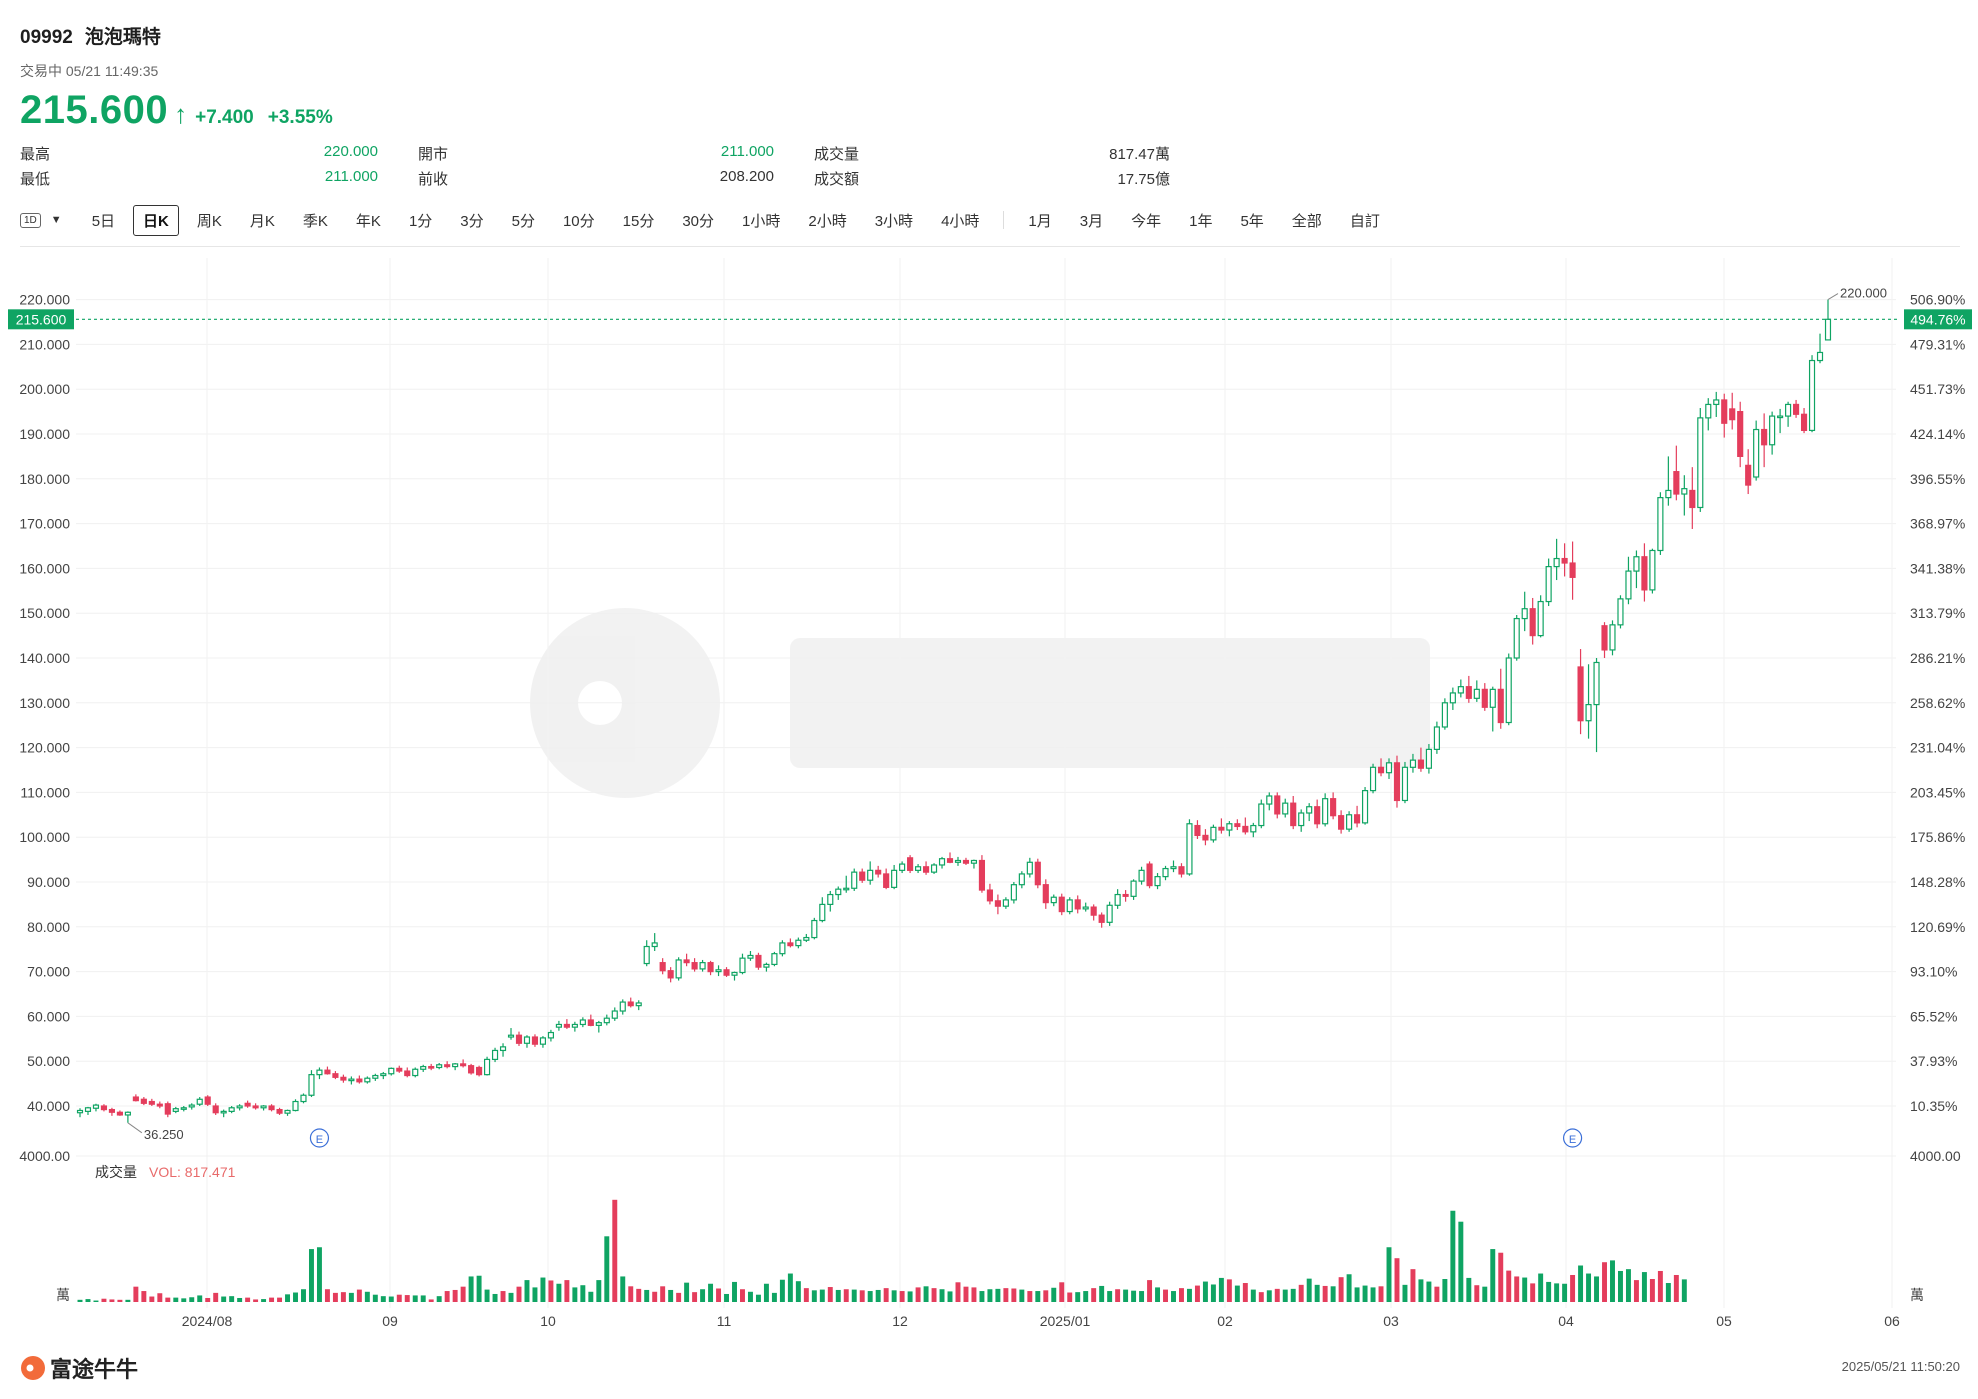 This screenshot has width=1978, height=1399. Describe the element at coordinates (523, 221) in the screenshot. I see `period-tab-8: 5分` at that location.